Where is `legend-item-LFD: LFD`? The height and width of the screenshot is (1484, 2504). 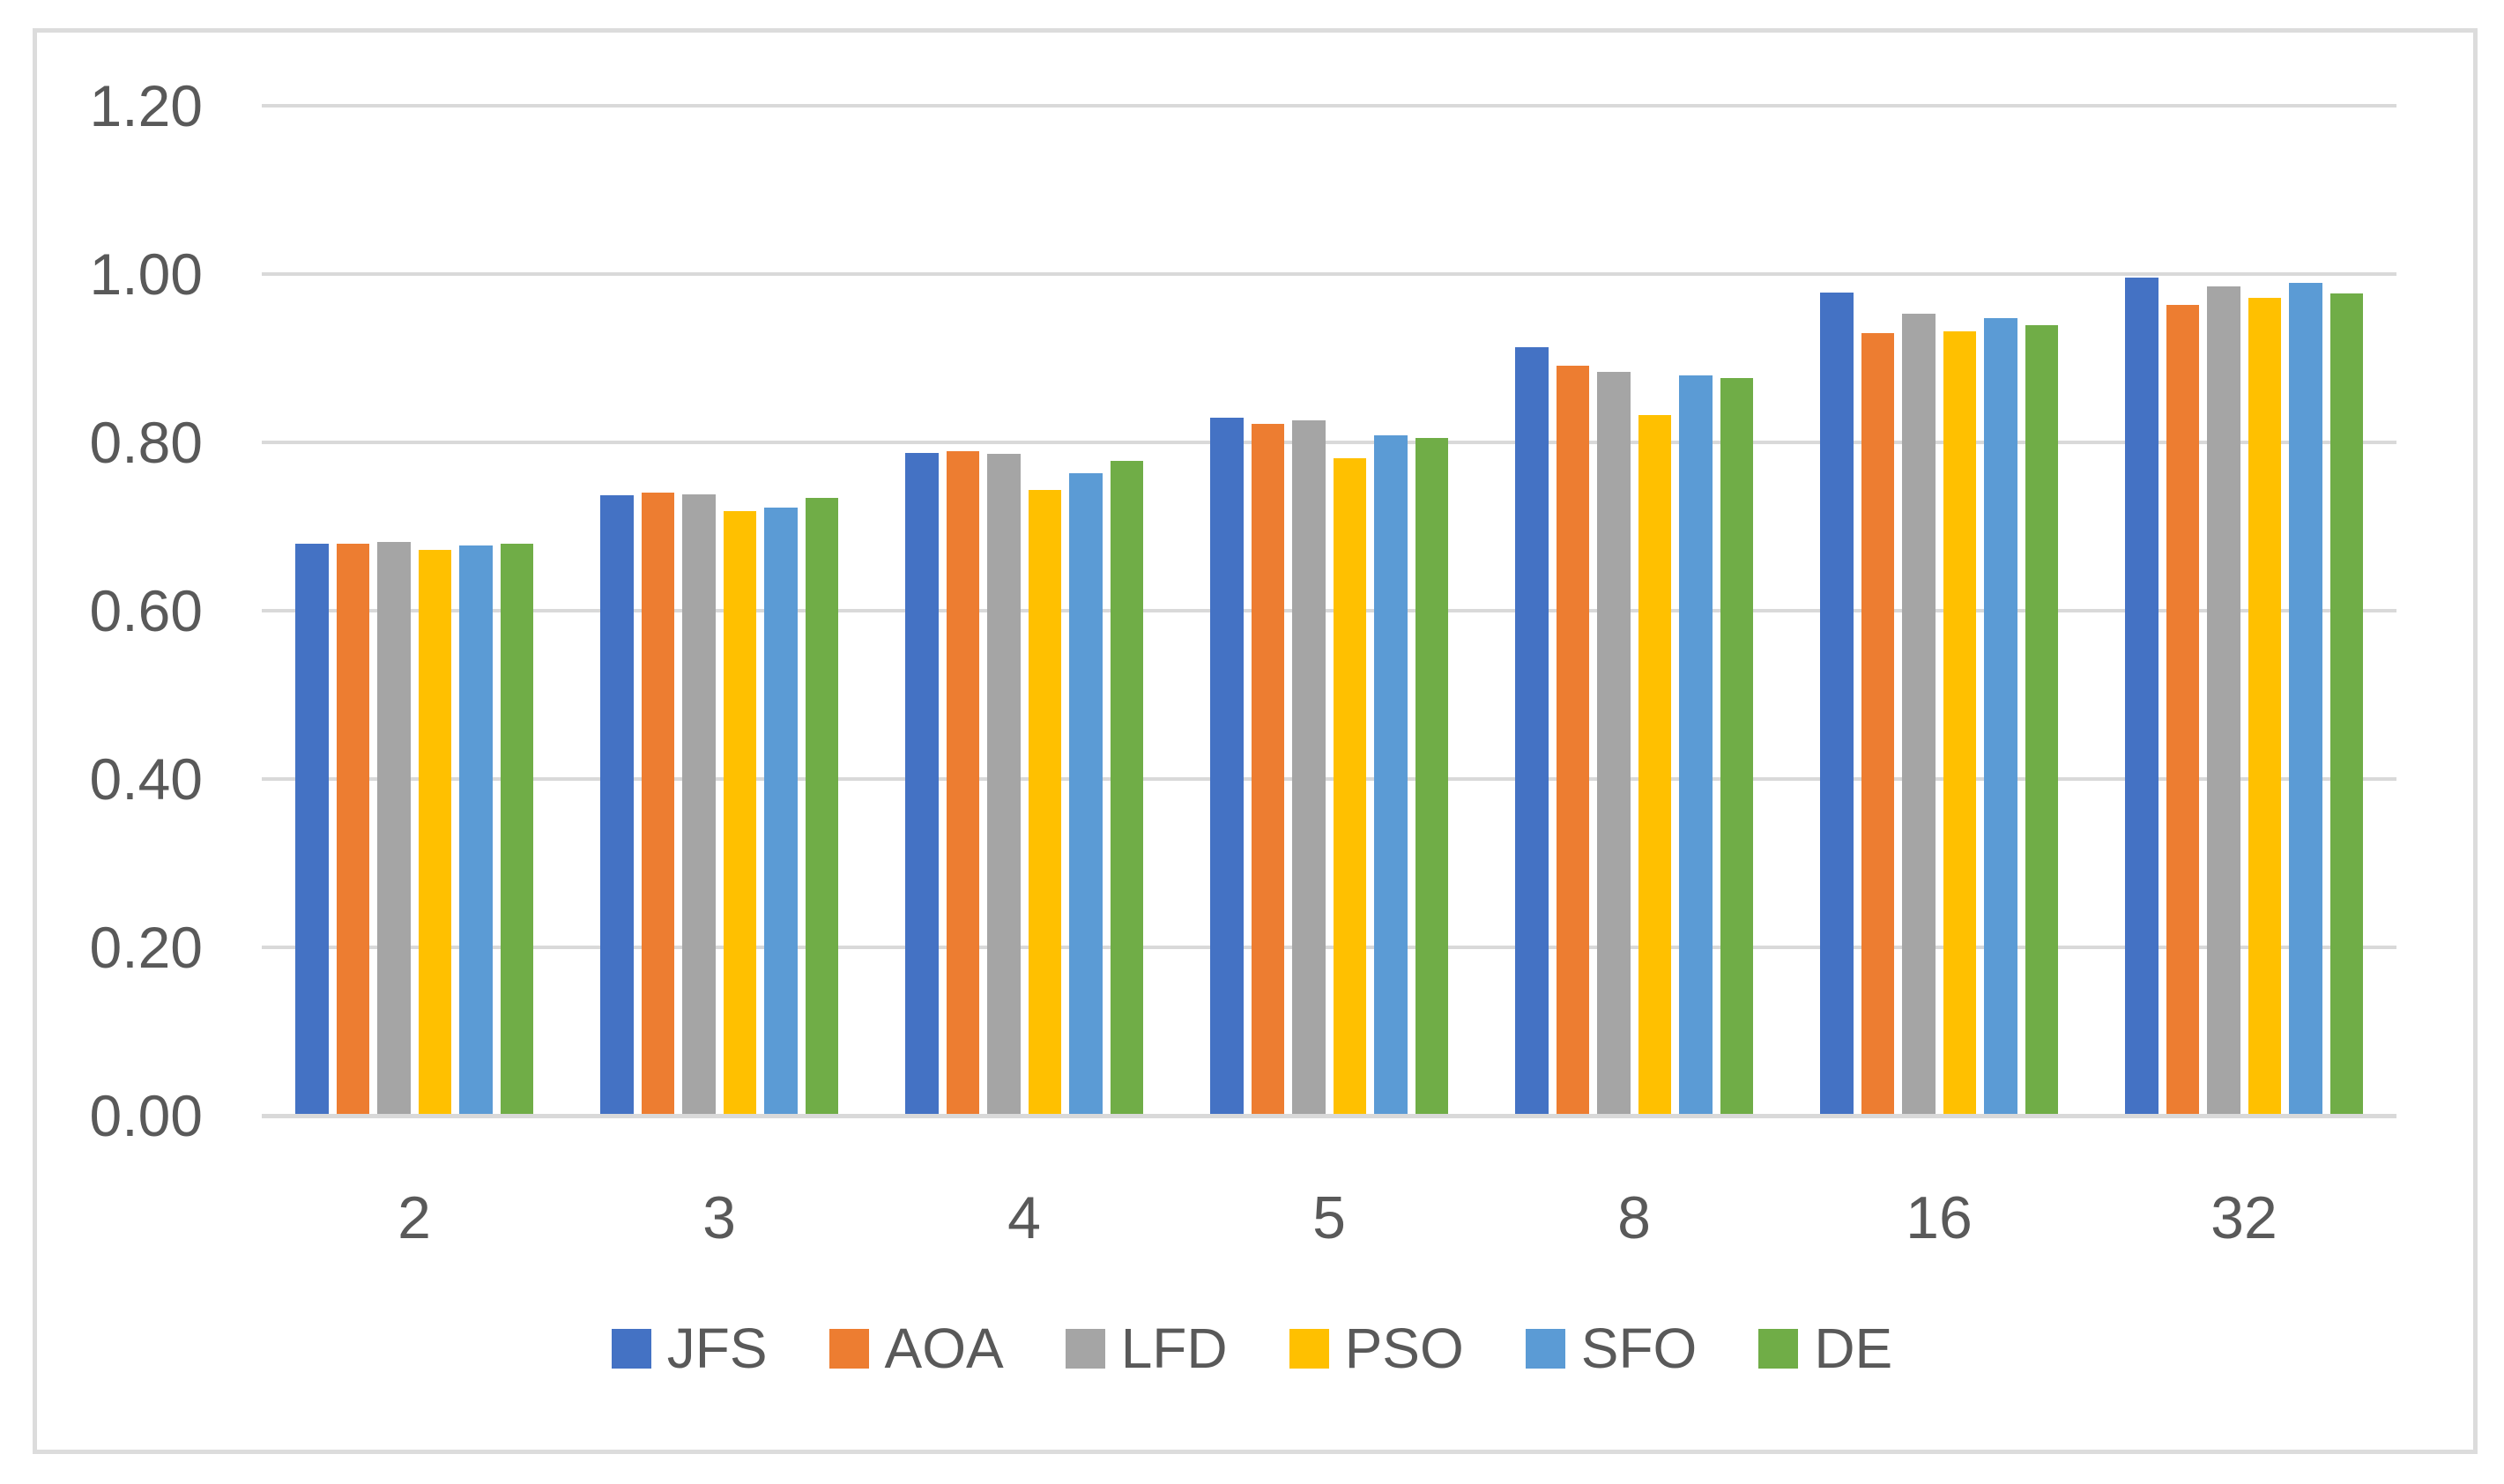
legend-item-LFD: LFD is located at coordinates (1146, 1348).